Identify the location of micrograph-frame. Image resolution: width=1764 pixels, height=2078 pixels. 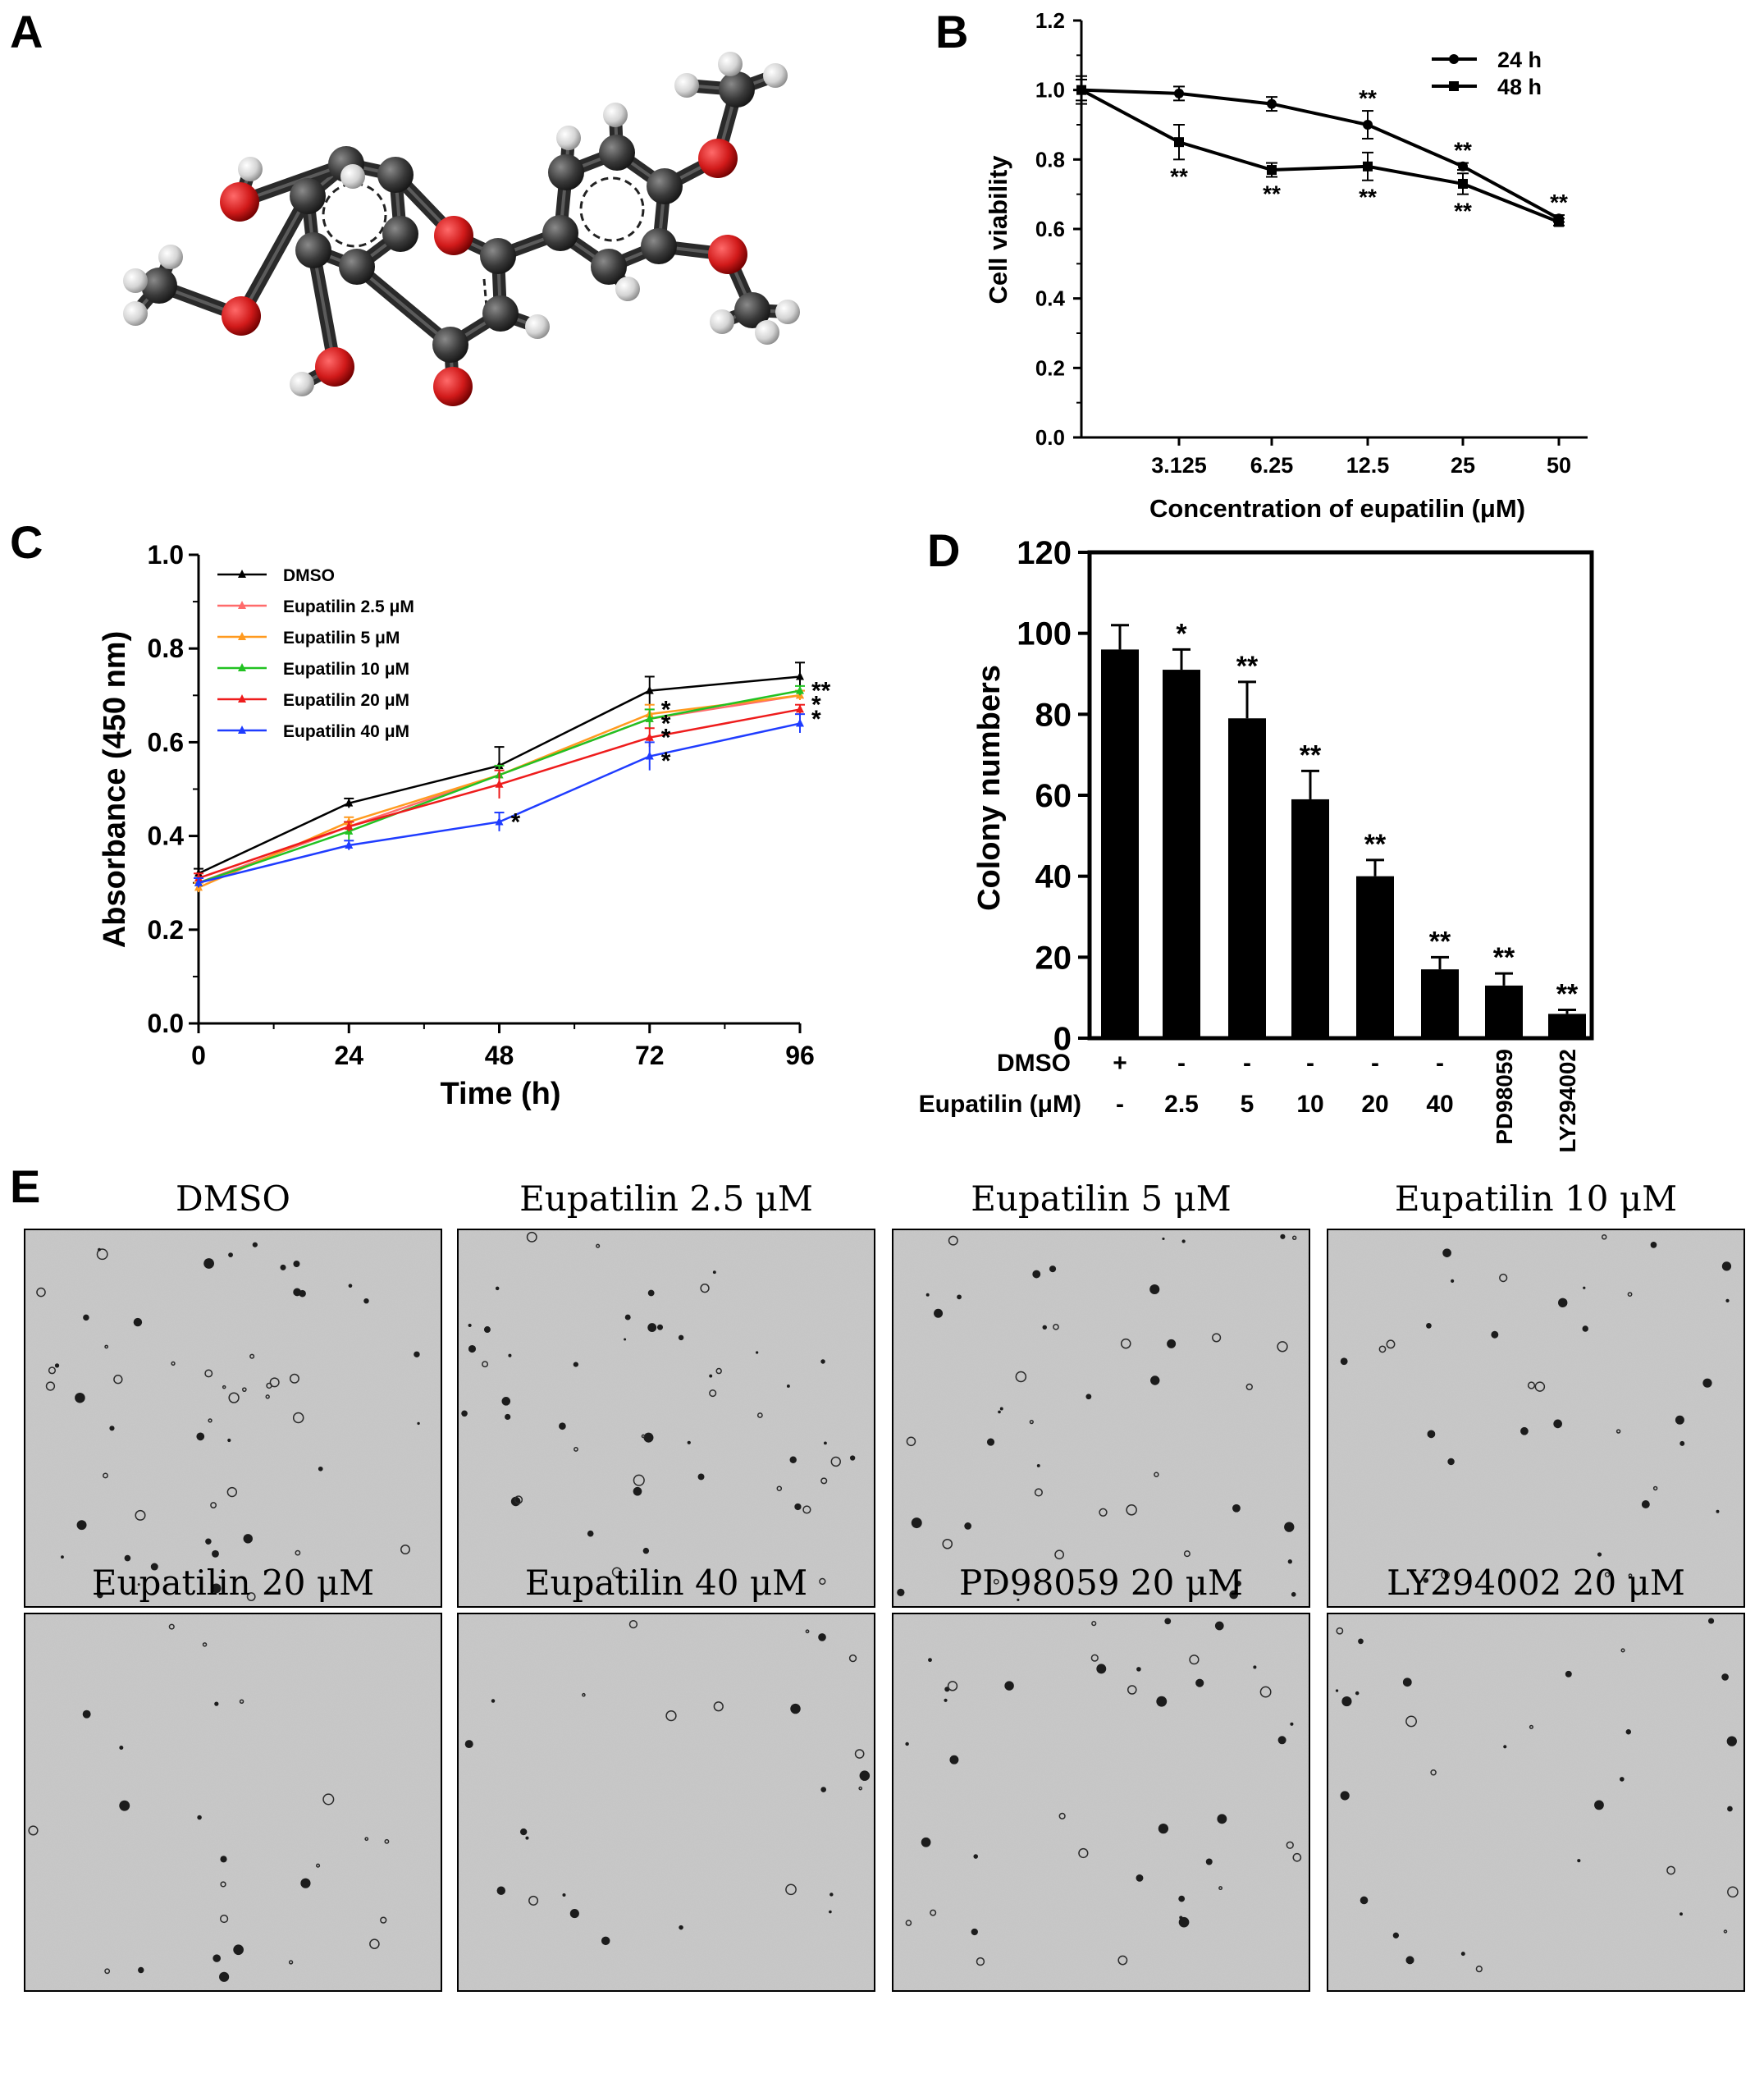
(666, 1802).